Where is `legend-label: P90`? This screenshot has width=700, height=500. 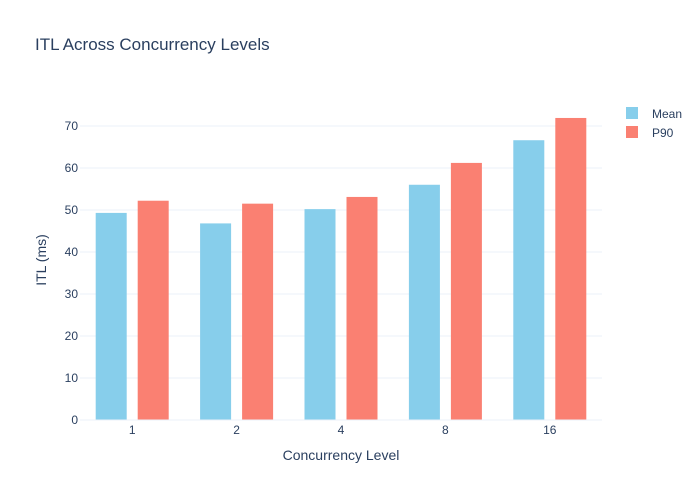
legend-label: P90 is located at coordinates (663, 133).